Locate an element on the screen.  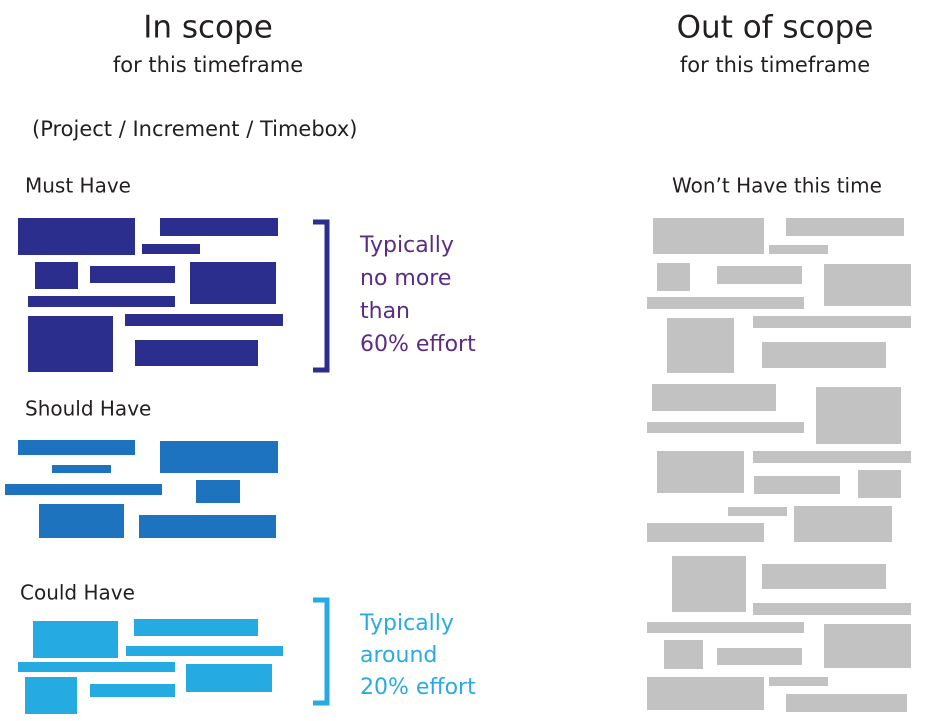
scope-note: (Project / Increment / Timebox) is located at coordinates (195, 129).